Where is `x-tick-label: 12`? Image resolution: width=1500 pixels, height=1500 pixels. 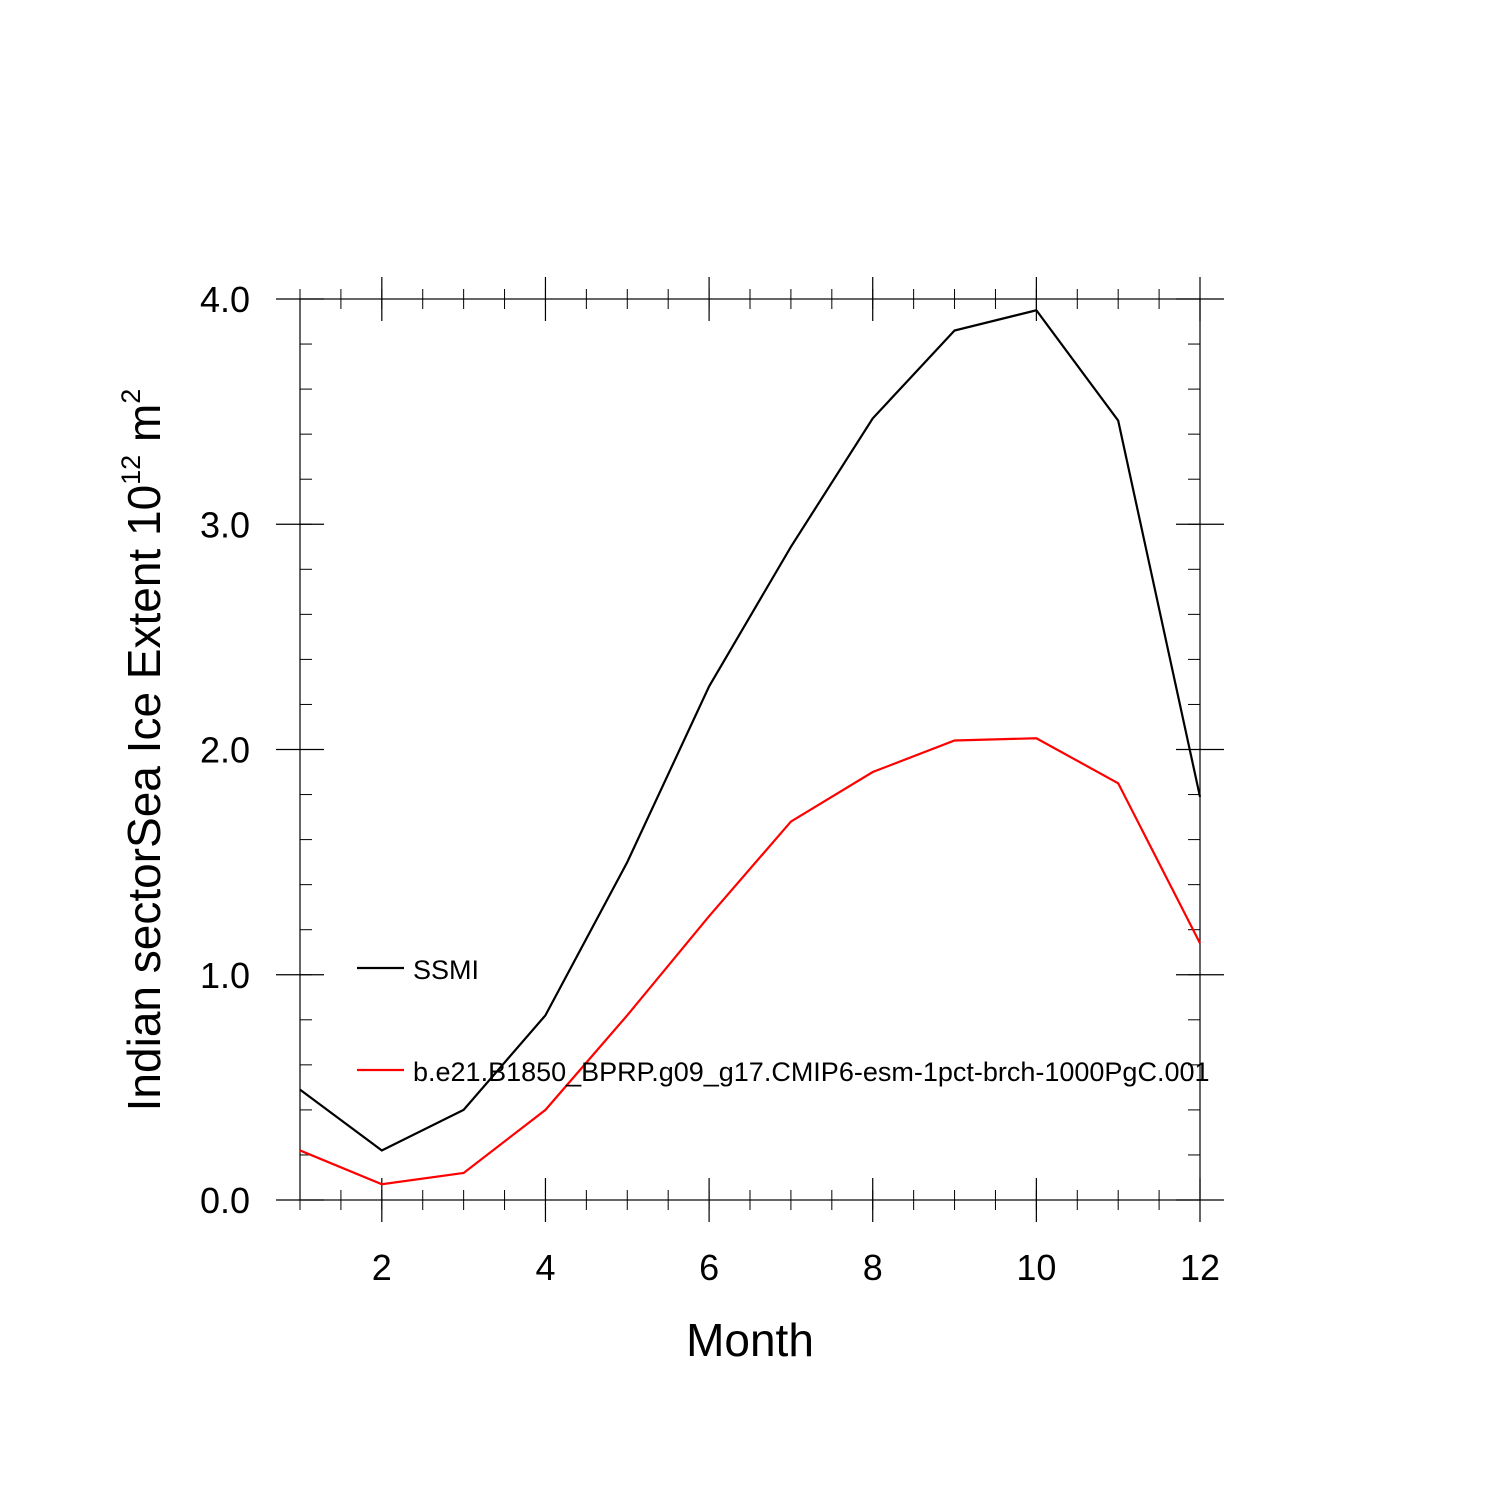 x-tick-label: 12 is located at coordinates (1200, 1267).